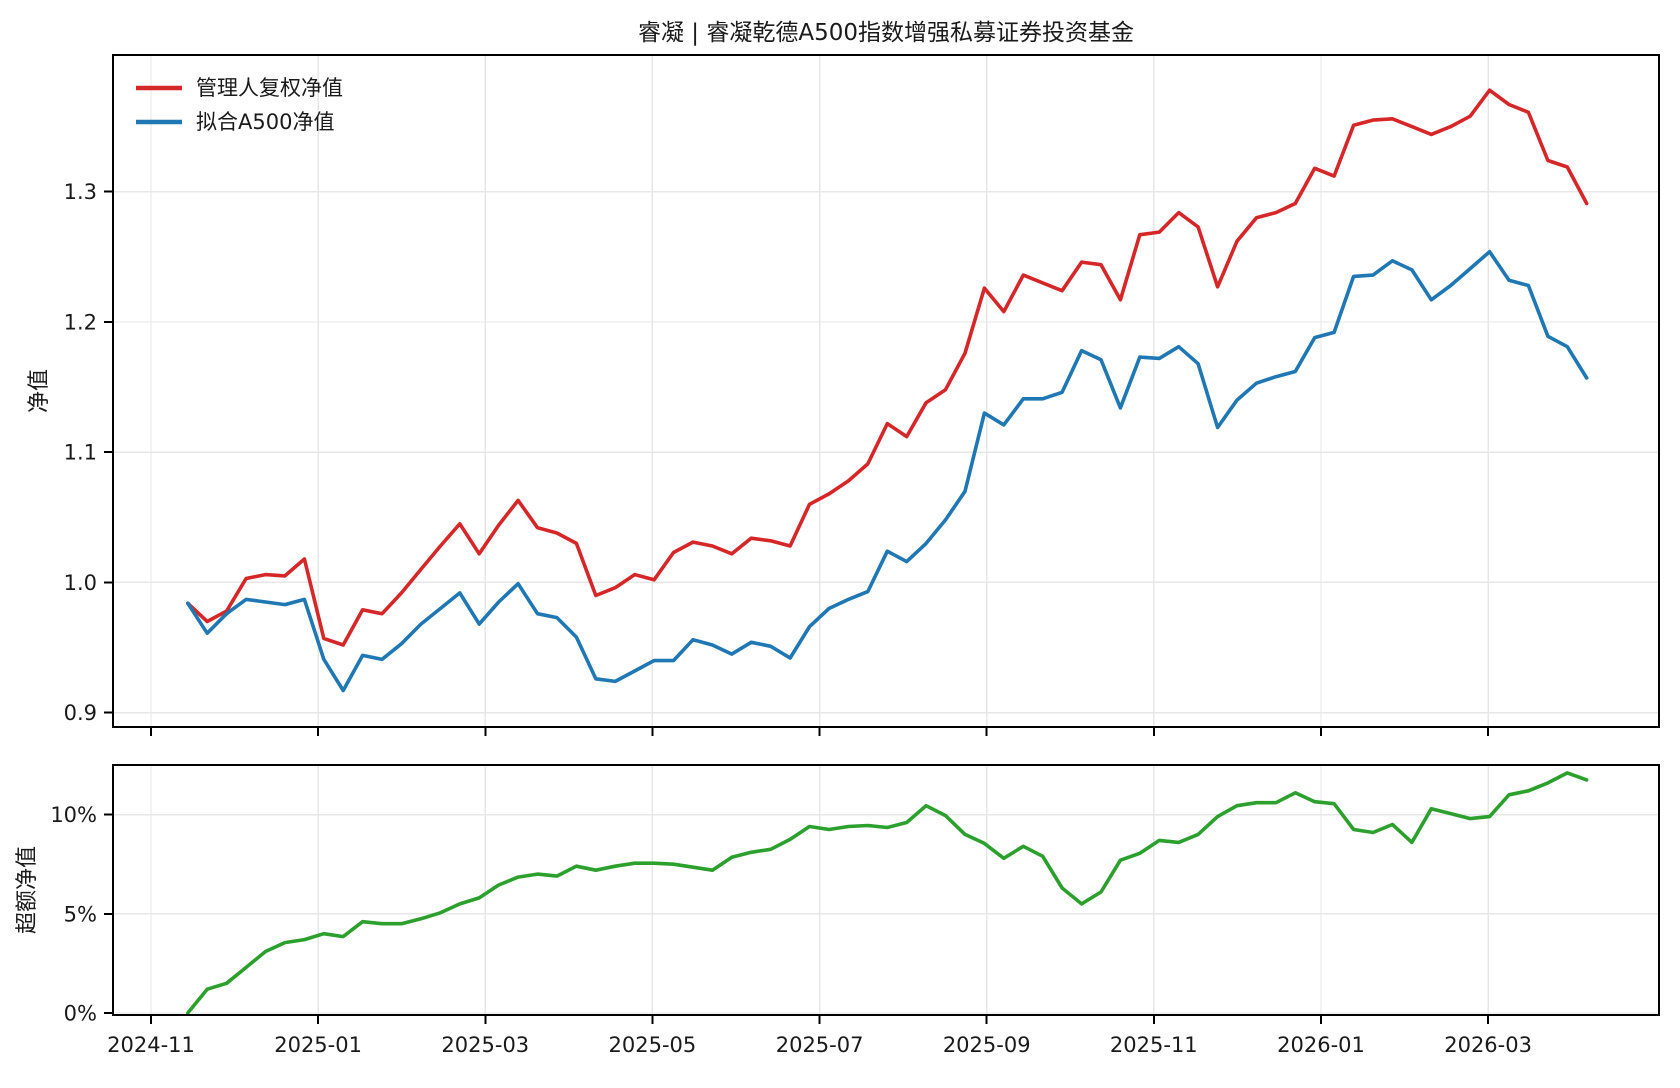 This screenshot has width=1680, height=1088. Describe the element at coordinates (886, 33) in the screenshot. I see `chart-title: 睿凝 | 睿凝乾德A500指数增强私募证券投资基金` at that location.